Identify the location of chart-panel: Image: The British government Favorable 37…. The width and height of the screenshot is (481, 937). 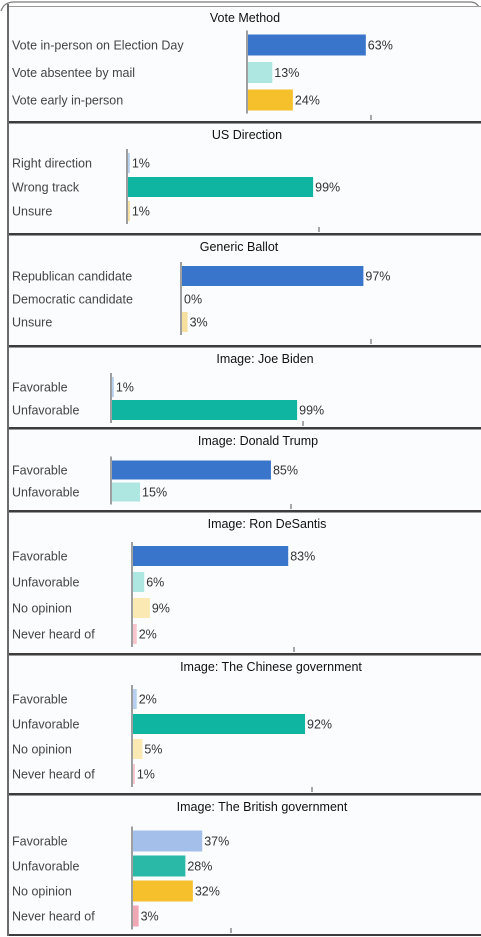
(245, 865).